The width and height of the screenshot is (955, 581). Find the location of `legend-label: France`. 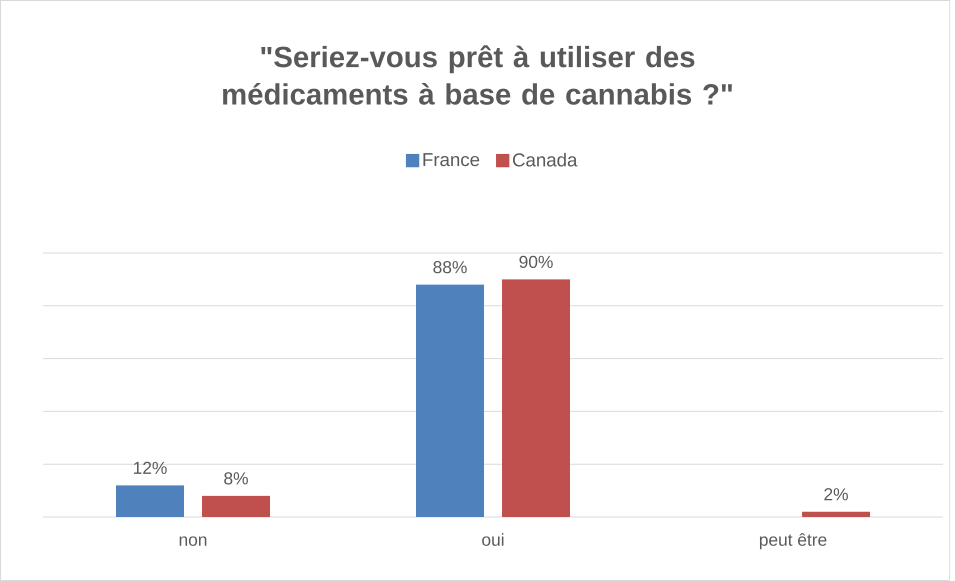

legend-label: France is located at coordinates (451, 159).